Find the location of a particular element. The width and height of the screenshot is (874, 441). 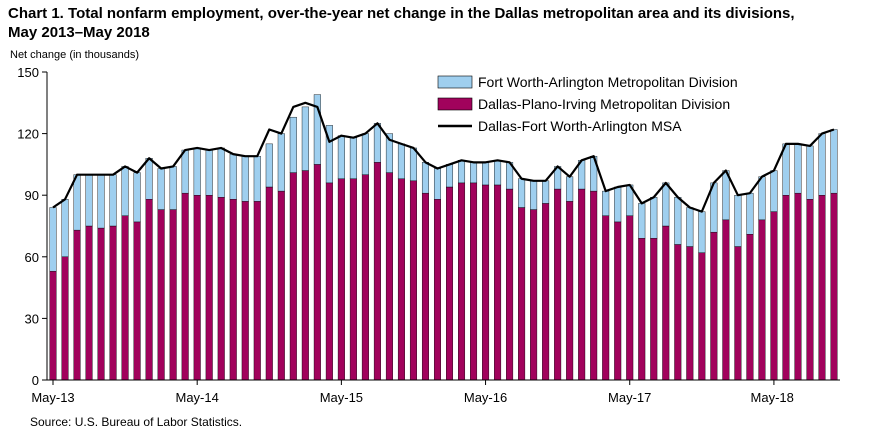

y-tick-label: 120 is located at coordinates (28, 134).